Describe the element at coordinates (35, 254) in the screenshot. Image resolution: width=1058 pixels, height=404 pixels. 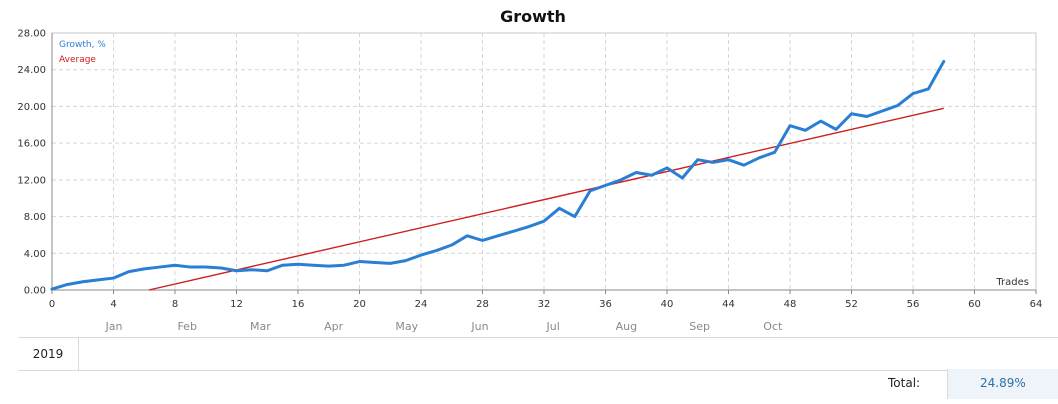
I see `y-tick-label: 4.00` at that location.